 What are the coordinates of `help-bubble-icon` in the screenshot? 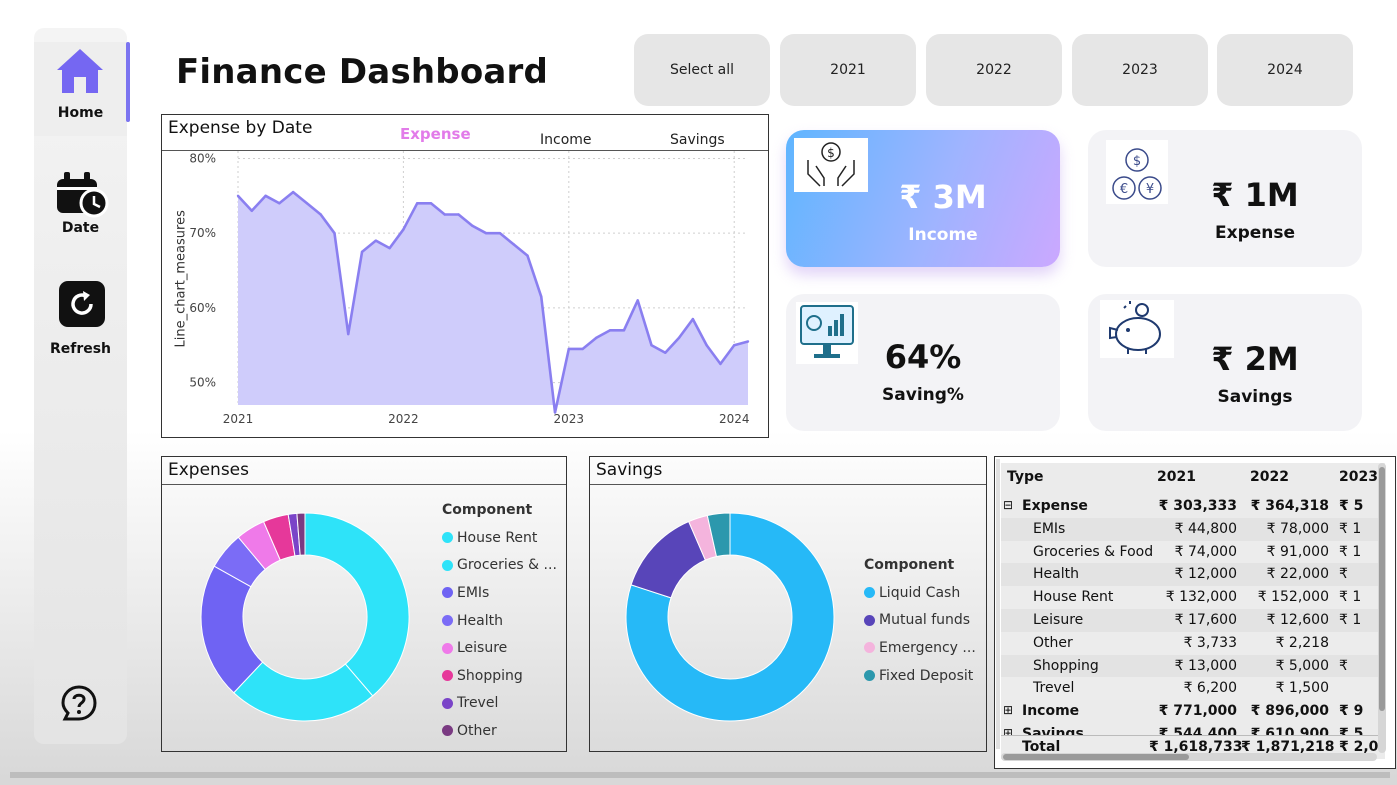 It's located at (79, 703).